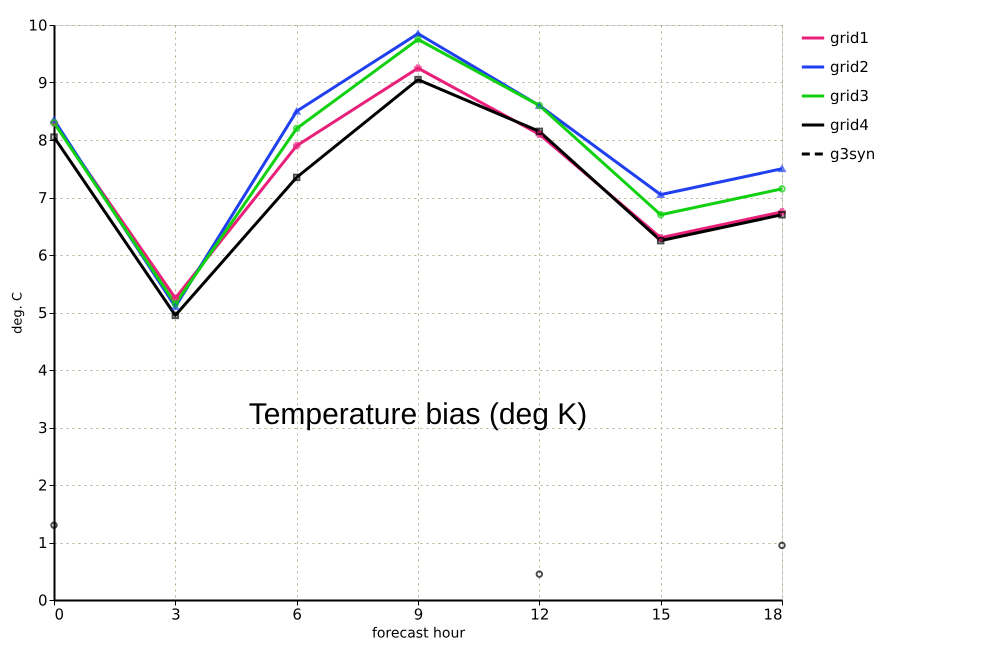 The width and height of the screenshot is (986, 651). What do you see at coordinates (43, 601) in the screenshot?
I see `y-tick-label: 0` at bounding box center [43, 601].